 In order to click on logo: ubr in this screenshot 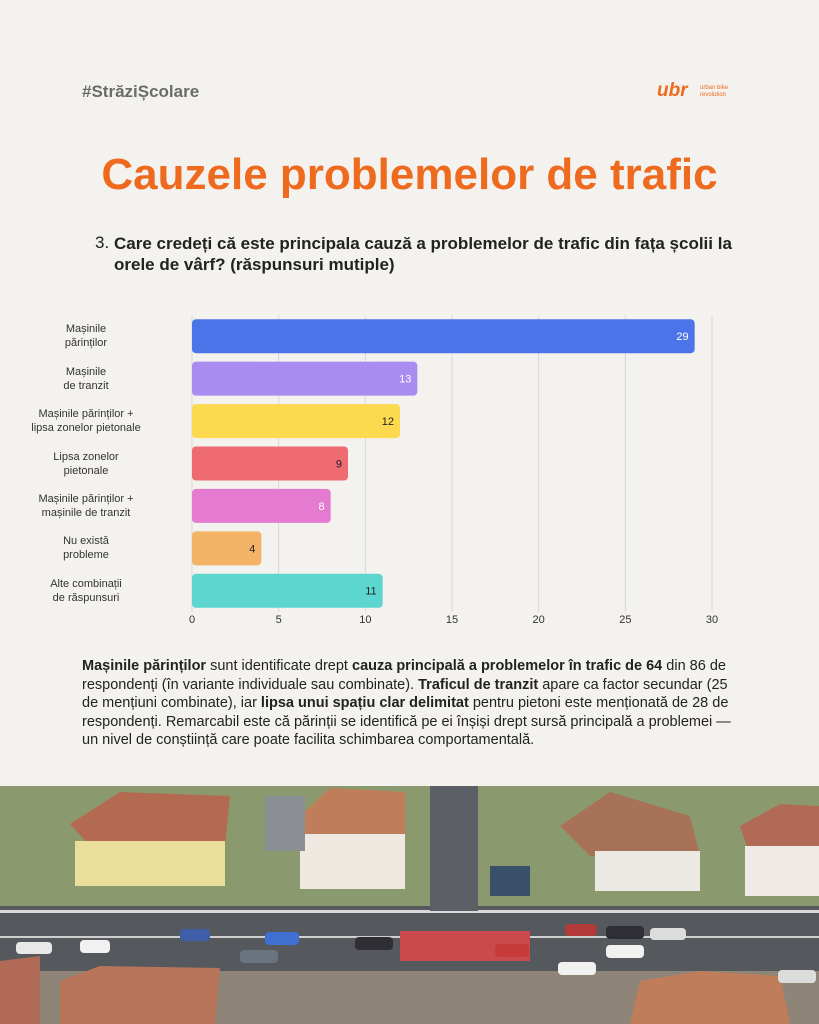, I will do `click(672, 90)`.